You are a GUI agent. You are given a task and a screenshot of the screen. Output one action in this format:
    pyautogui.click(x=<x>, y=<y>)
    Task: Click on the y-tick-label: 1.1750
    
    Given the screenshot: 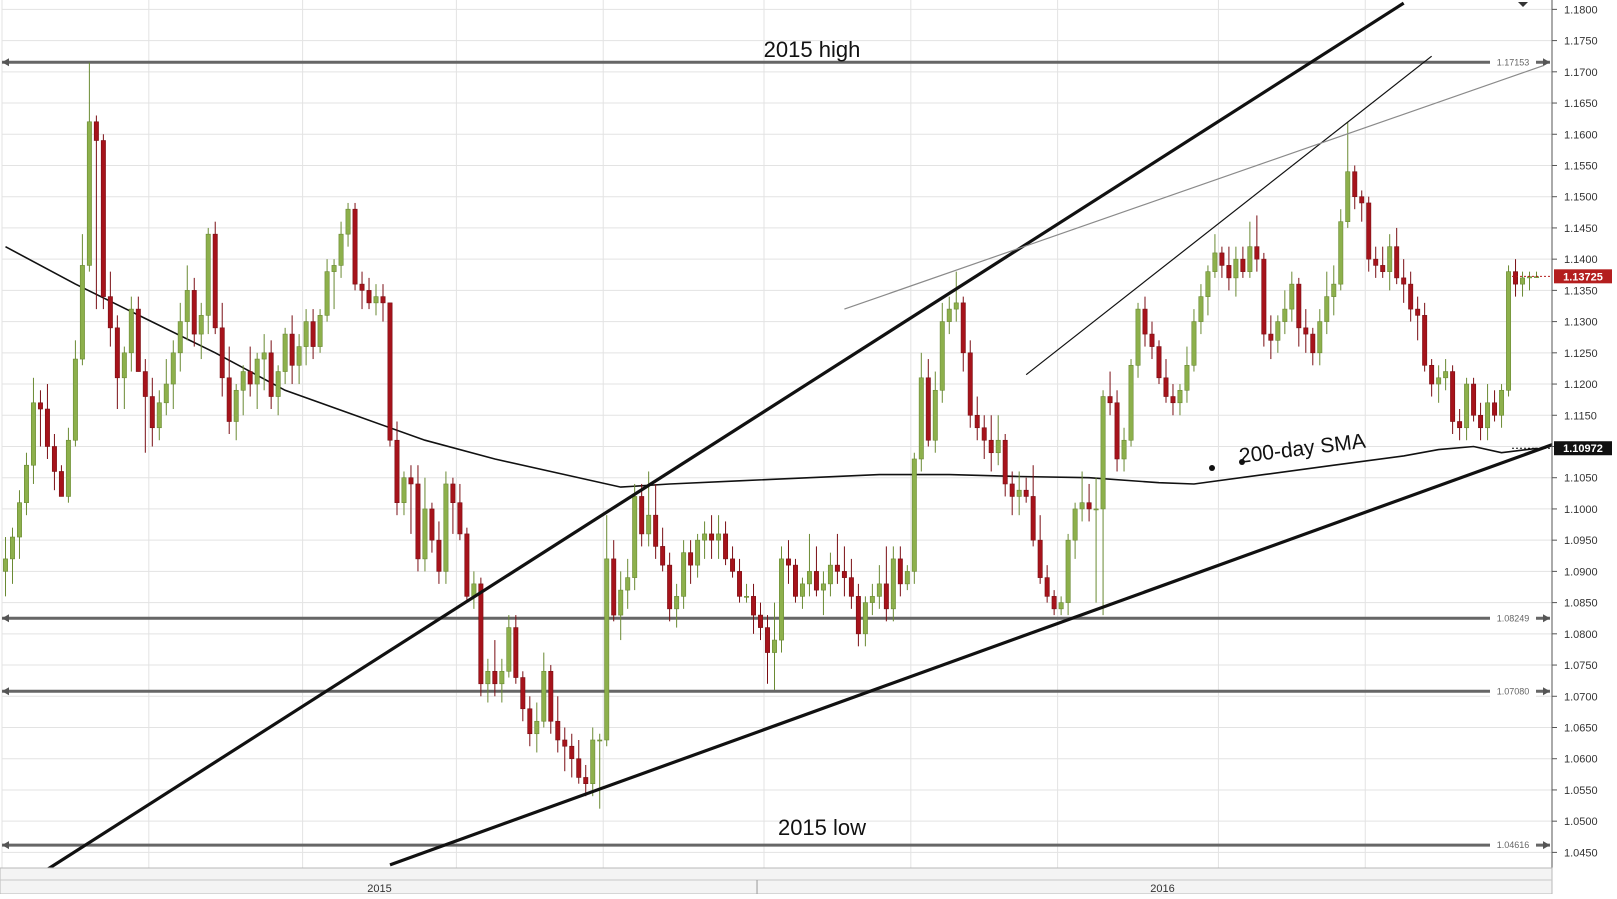 What is the action you would take?
    pyautogui.click(x=1581, y=42)
    